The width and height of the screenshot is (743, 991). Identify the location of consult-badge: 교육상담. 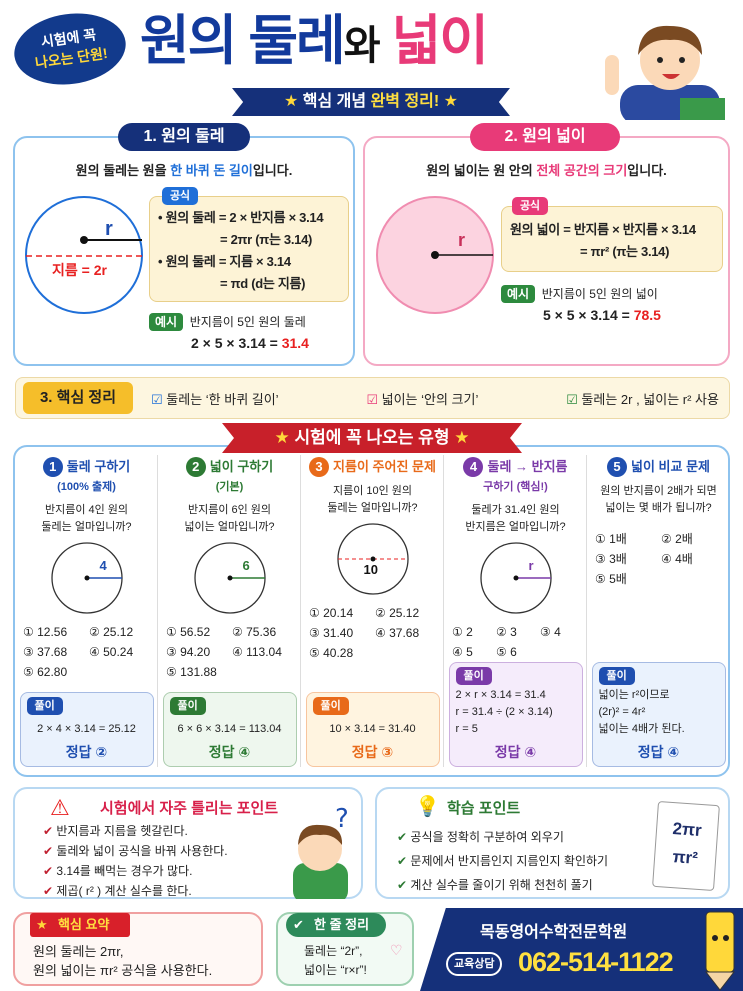
(474, 964).